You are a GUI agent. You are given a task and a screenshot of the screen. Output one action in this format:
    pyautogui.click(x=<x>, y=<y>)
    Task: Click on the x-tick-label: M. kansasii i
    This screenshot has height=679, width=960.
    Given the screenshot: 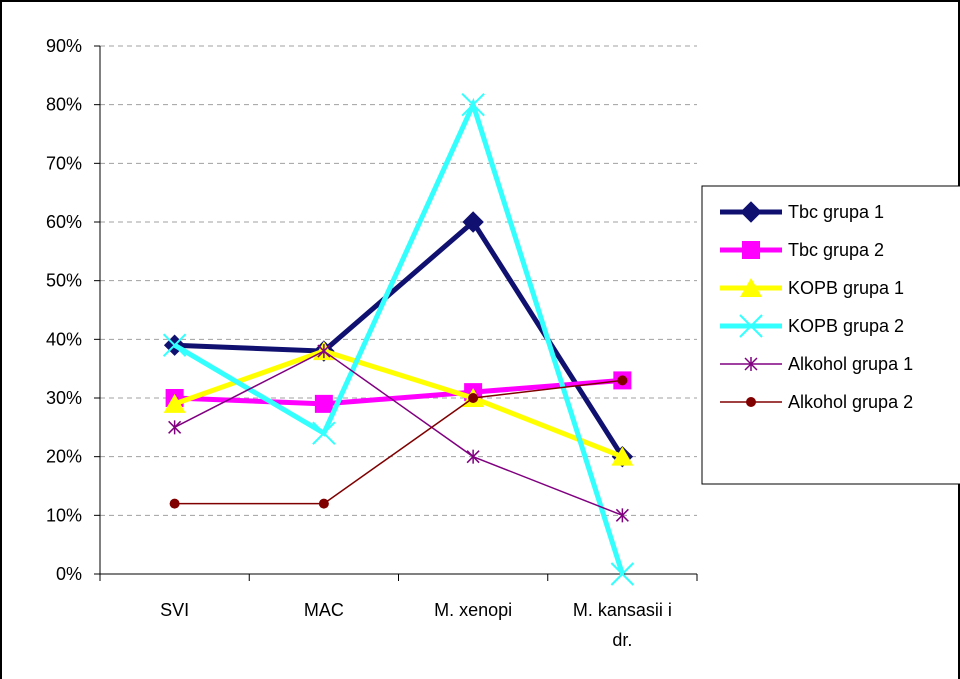 What is the action you would take?
    pyautogui.click(x=622, y=610)
    